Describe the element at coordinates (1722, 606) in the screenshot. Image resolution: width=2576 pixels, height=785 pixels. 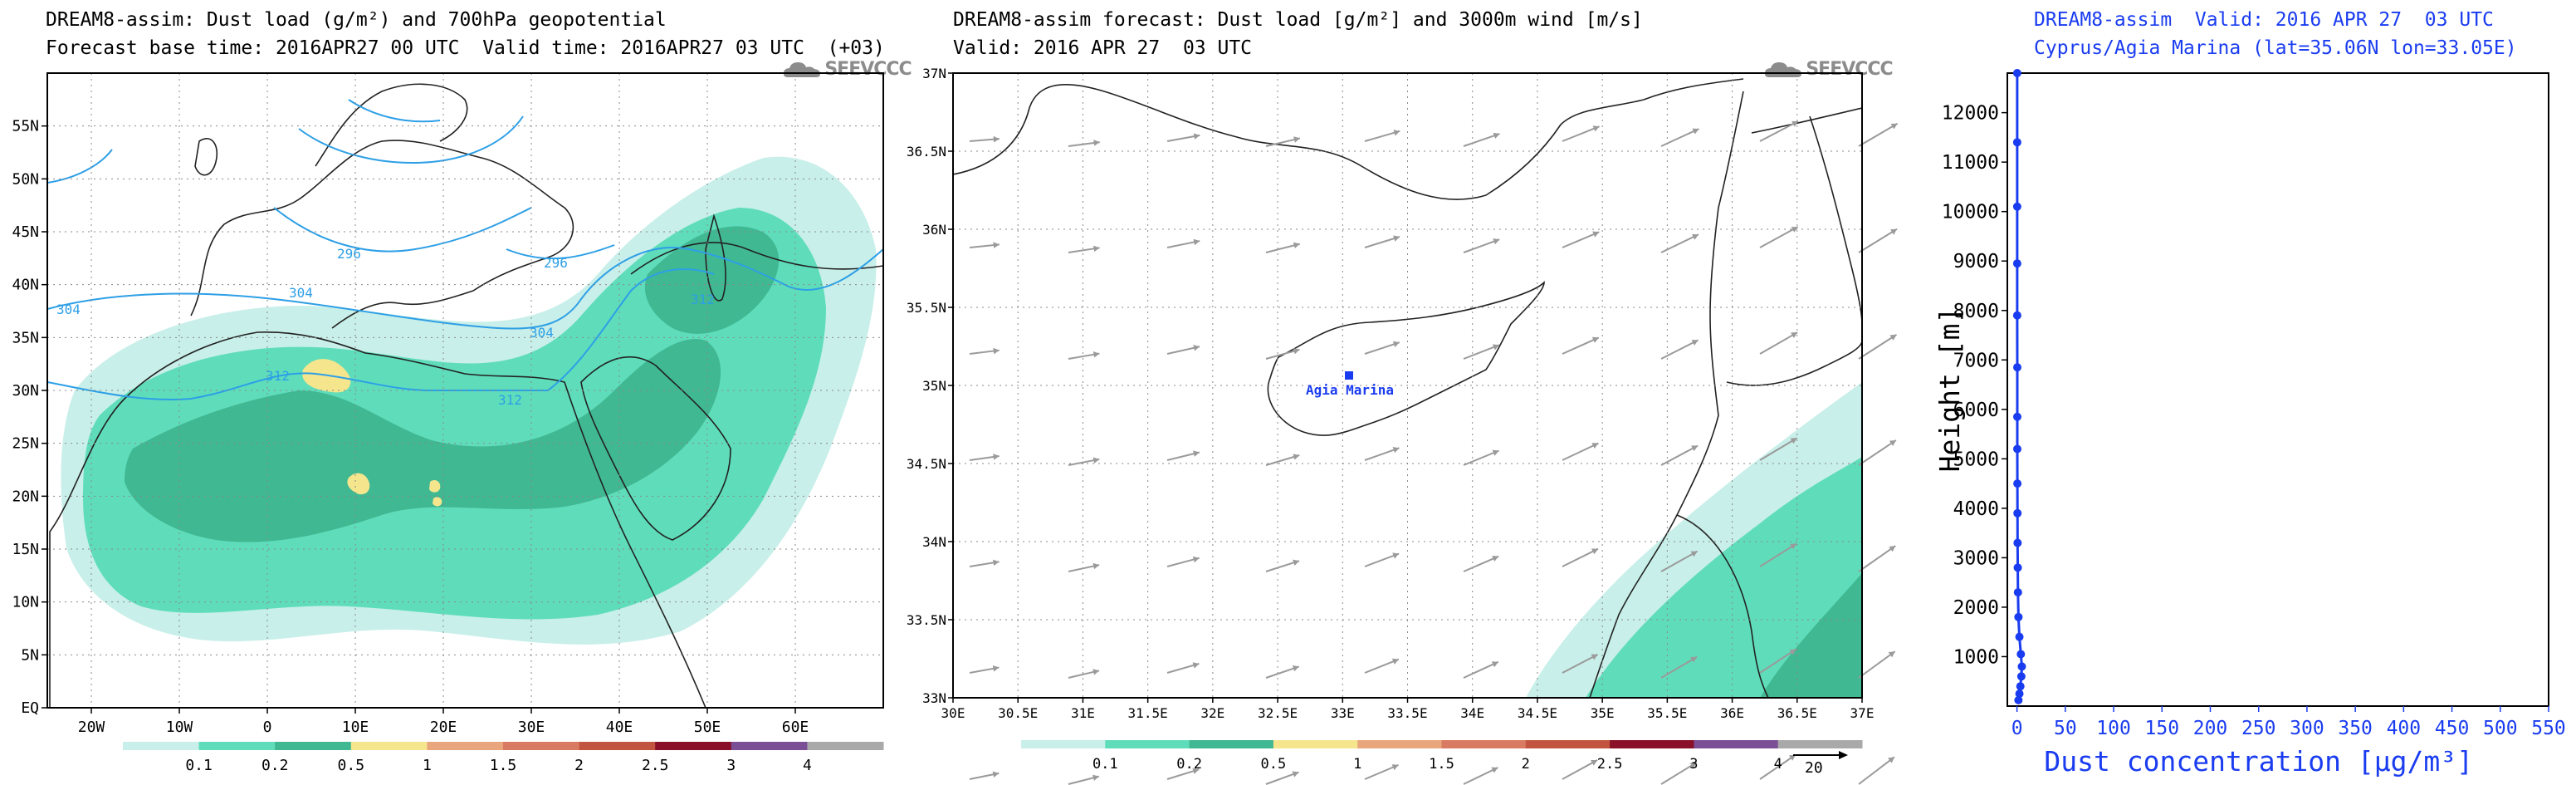
I see `border-south` at that location.